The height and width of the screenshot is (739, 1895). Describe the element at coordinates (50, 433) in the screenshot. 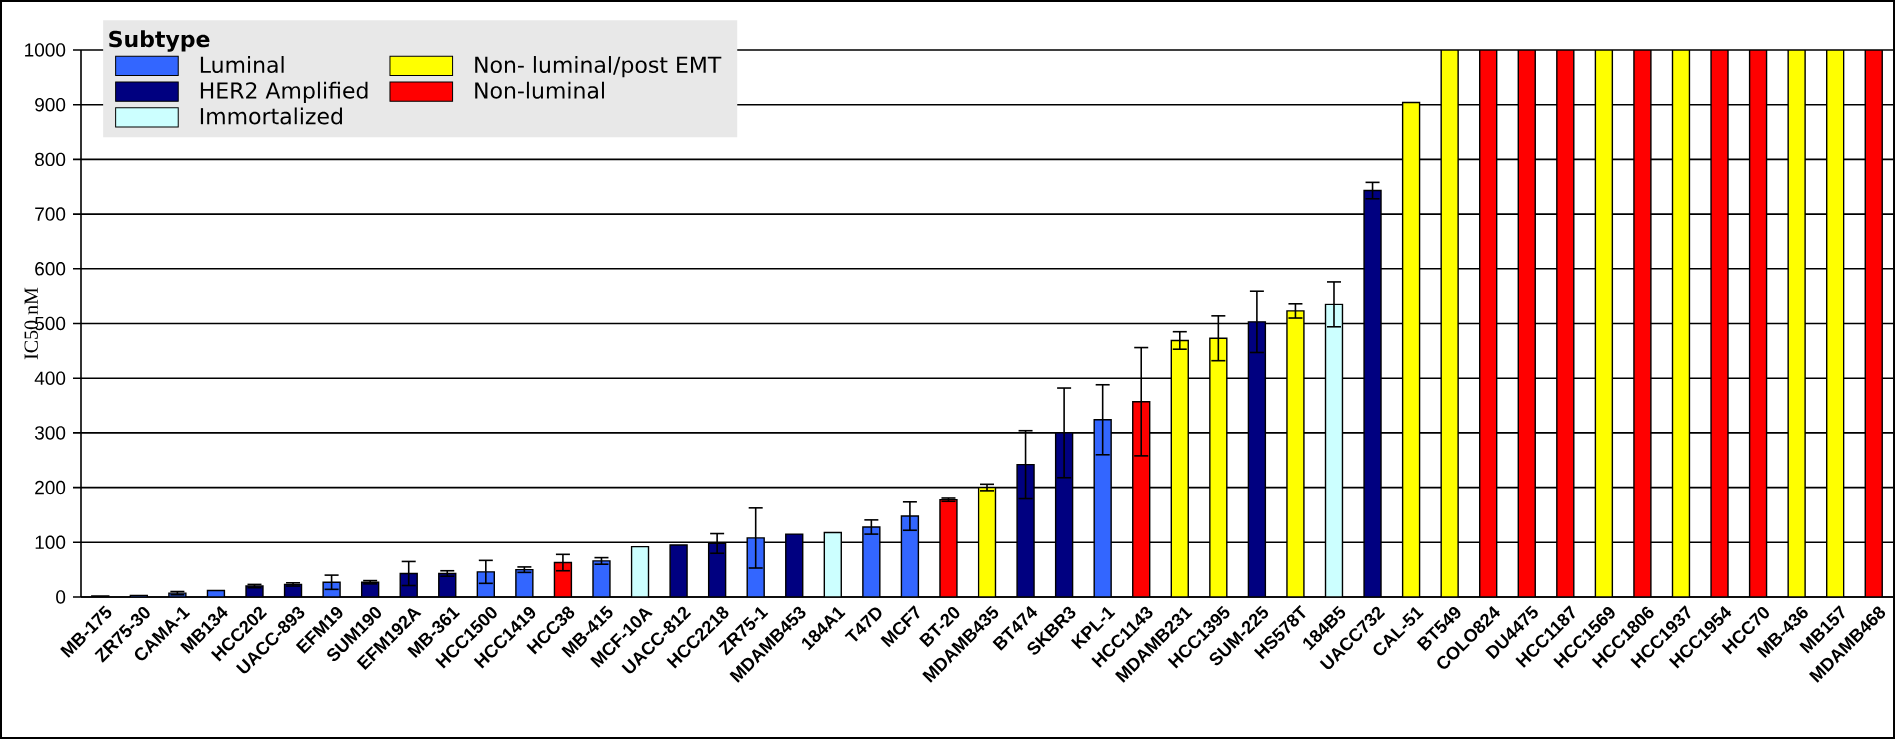

I see `y-tick-label: 300` at that location.